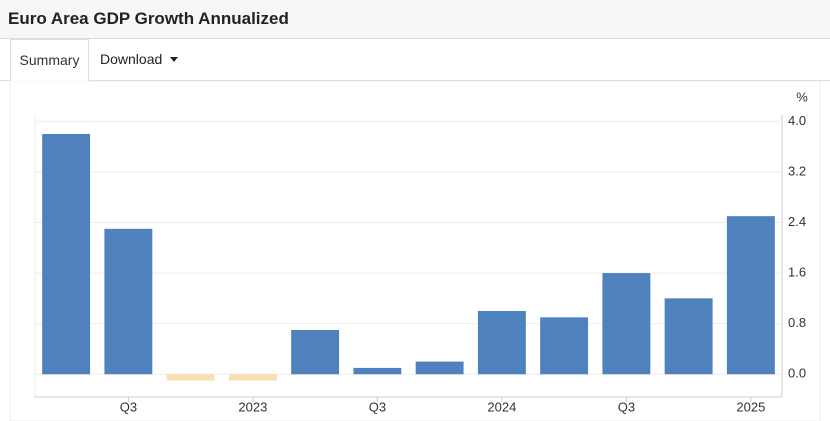  Describe the element at coordinates (797, 373) in the screenshot. I see `y-tick-label: 0.0` at that location.